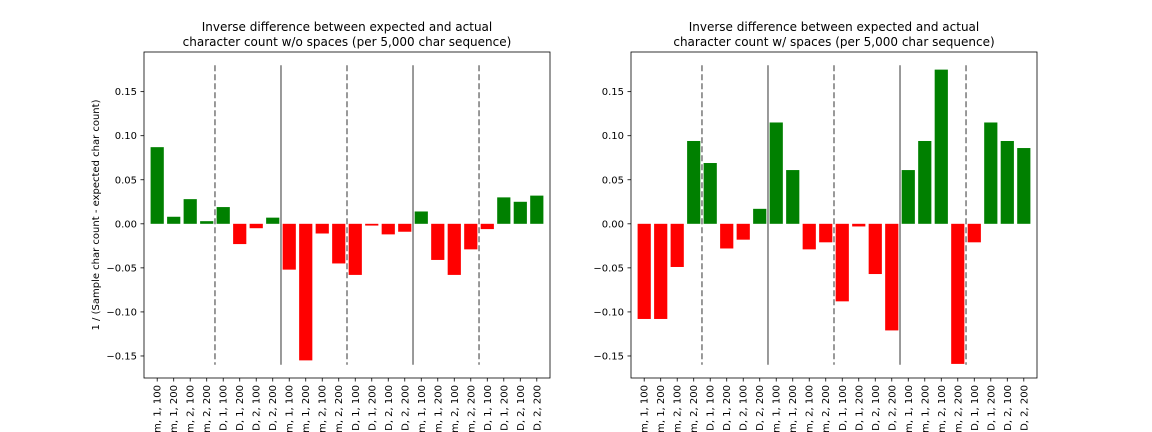 The height and width of the screenshot is (432, 1152). What do you see at coordinates (126, 92) in the screenshot?
I see `y-tick-label: 0.15` at bounding box center [126, 92].